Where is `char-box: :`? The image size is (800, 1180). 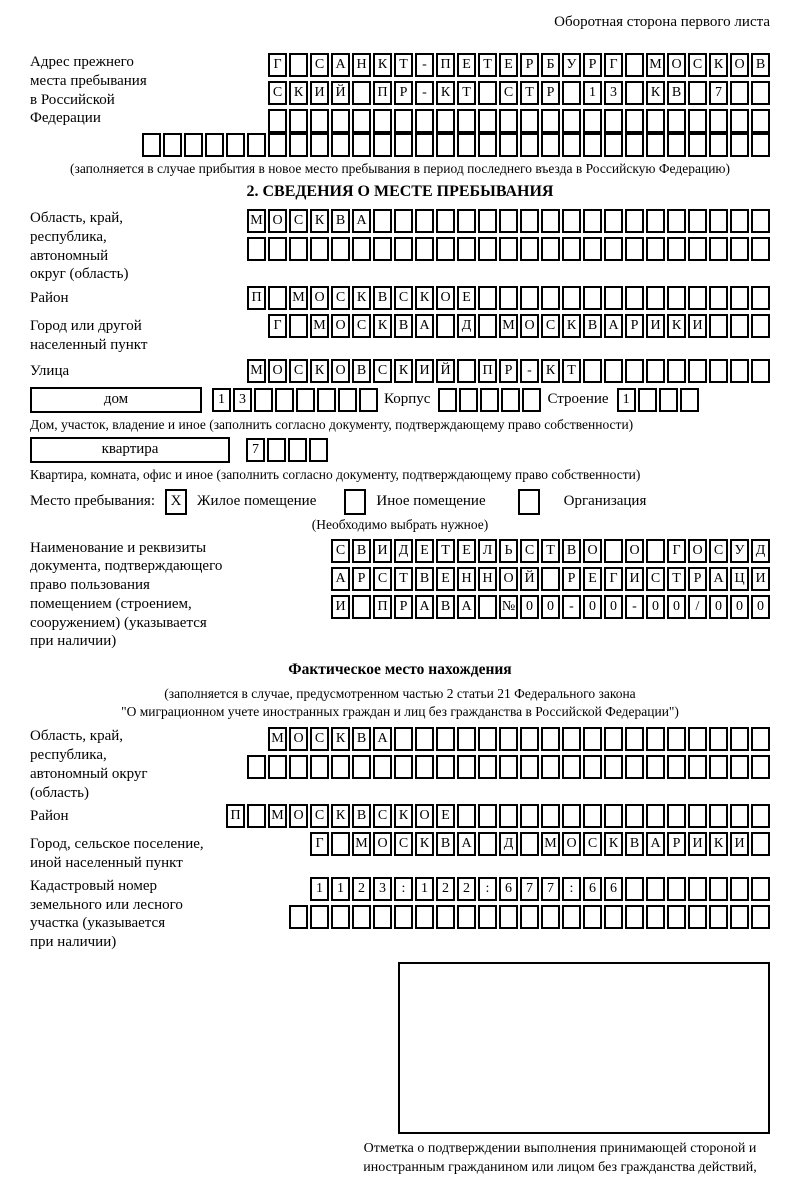 char-box: : is located at coordinates (403, 888).